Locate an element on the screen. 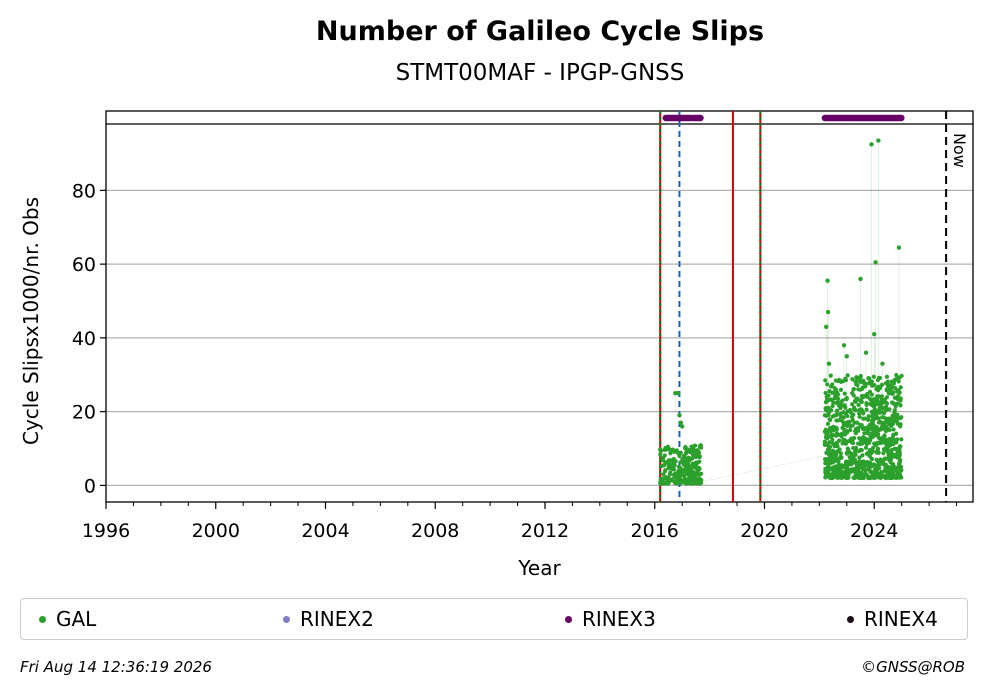  x-tick-label: 1996 is located at coordinates (106, 531).